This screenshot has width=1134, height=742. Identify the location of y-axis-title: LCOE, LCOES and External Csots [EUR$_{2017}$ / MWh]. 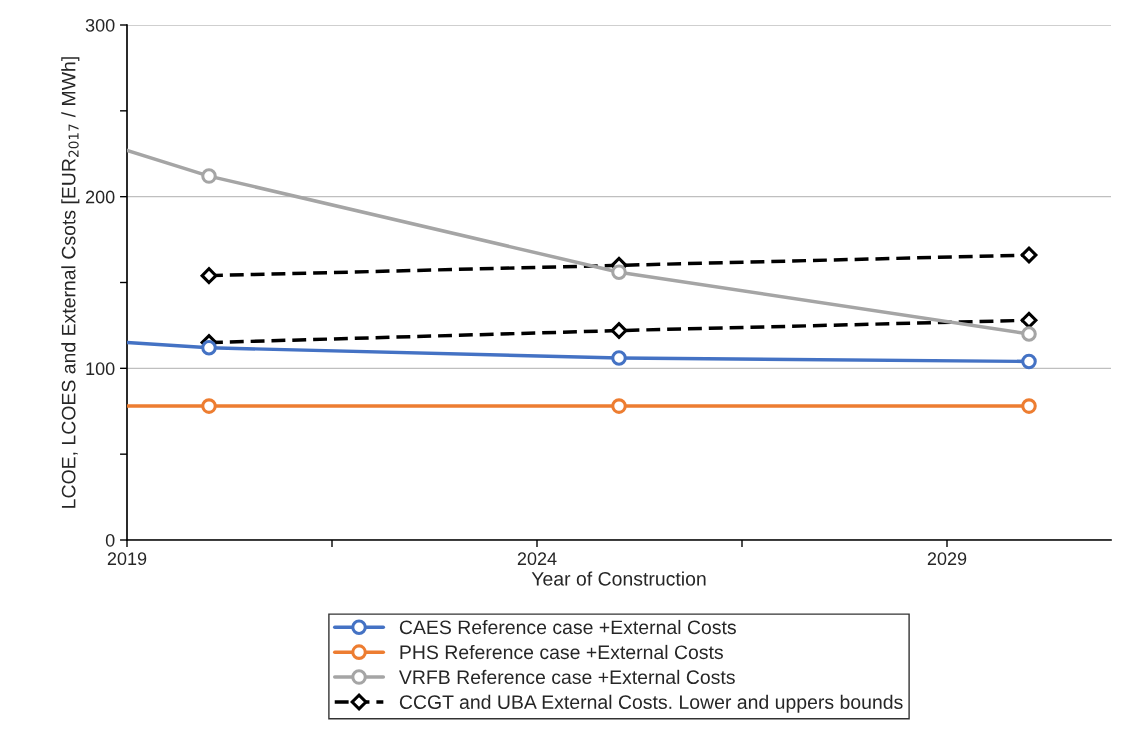
(70, 282).